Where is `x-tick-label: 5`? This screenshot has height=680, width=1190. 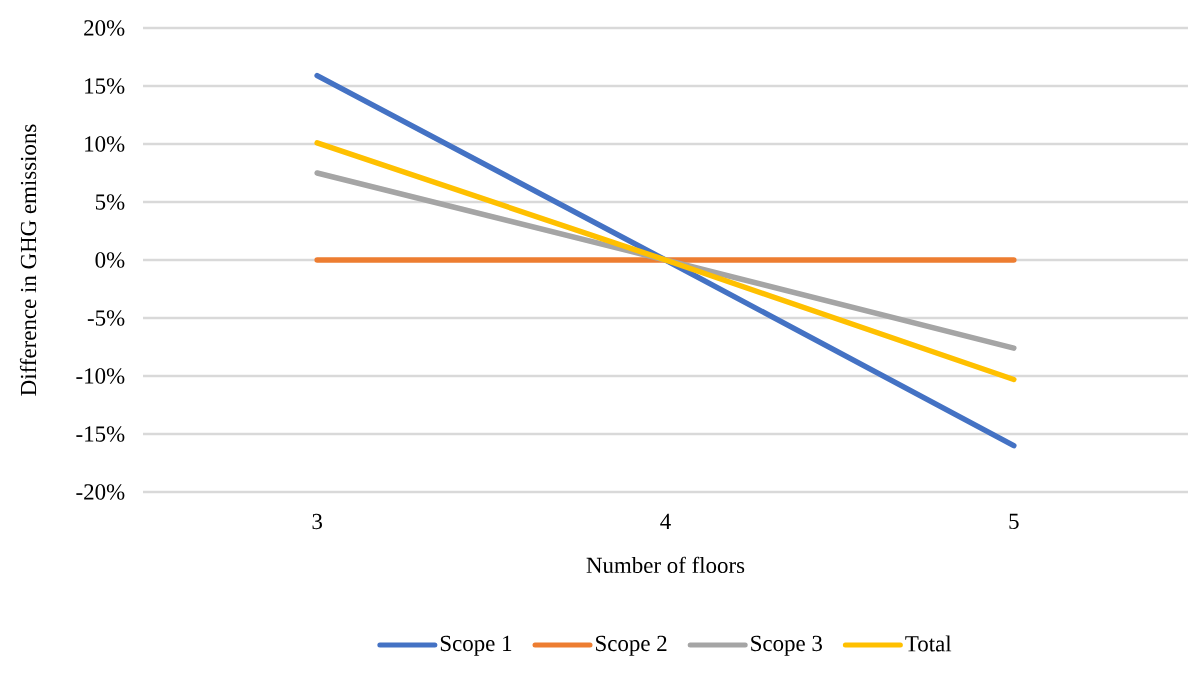
x-tick-label: 5 is located at coordinates (1014, 521).